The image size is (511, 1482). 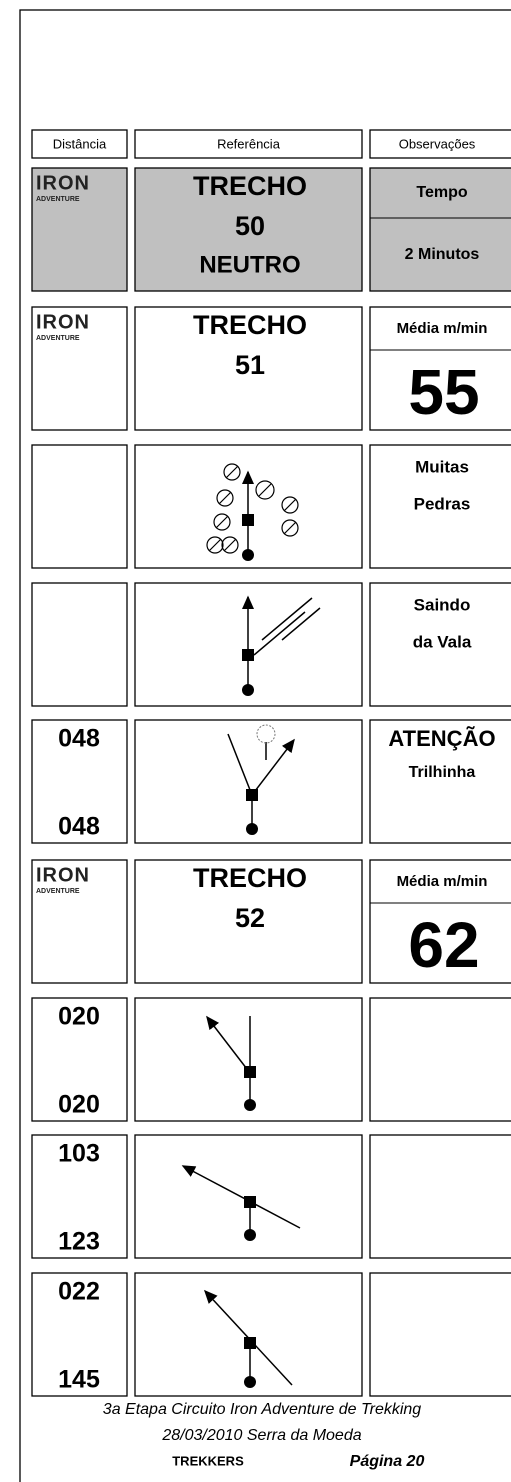 What do you see at coordinates (79, 739) in the screenshot?
I see `distance-start: 048` at bounding box center [79, 739].